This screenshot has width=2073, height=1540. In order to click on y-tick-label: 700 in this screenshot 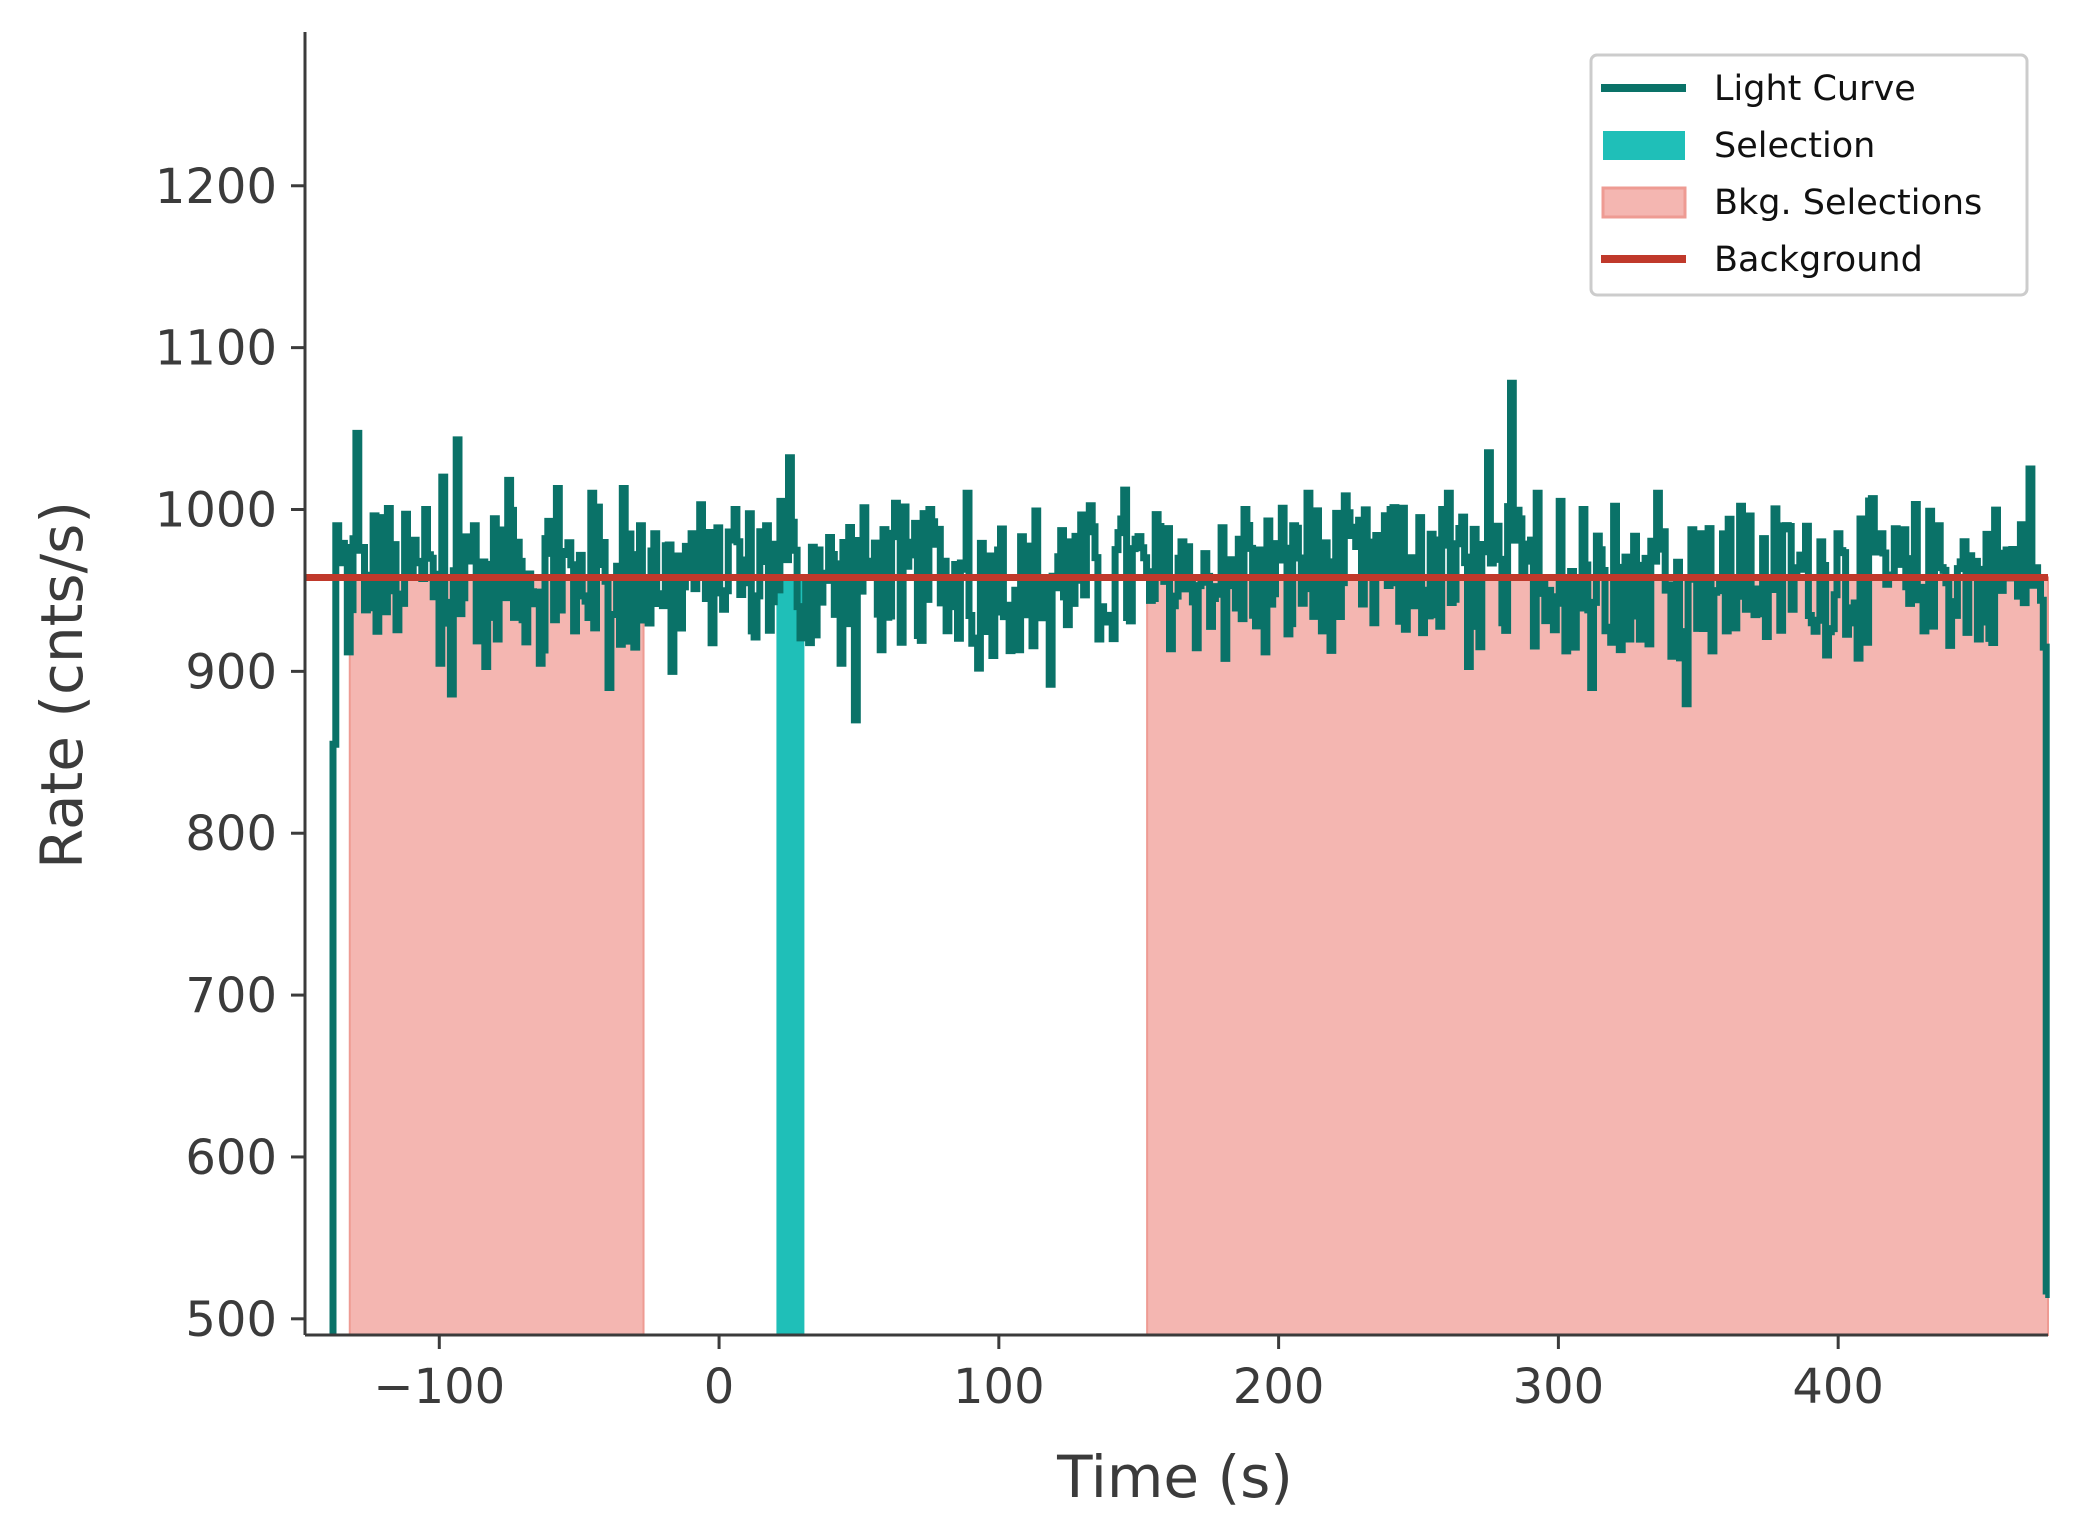, I will do `click(231, 996)`.